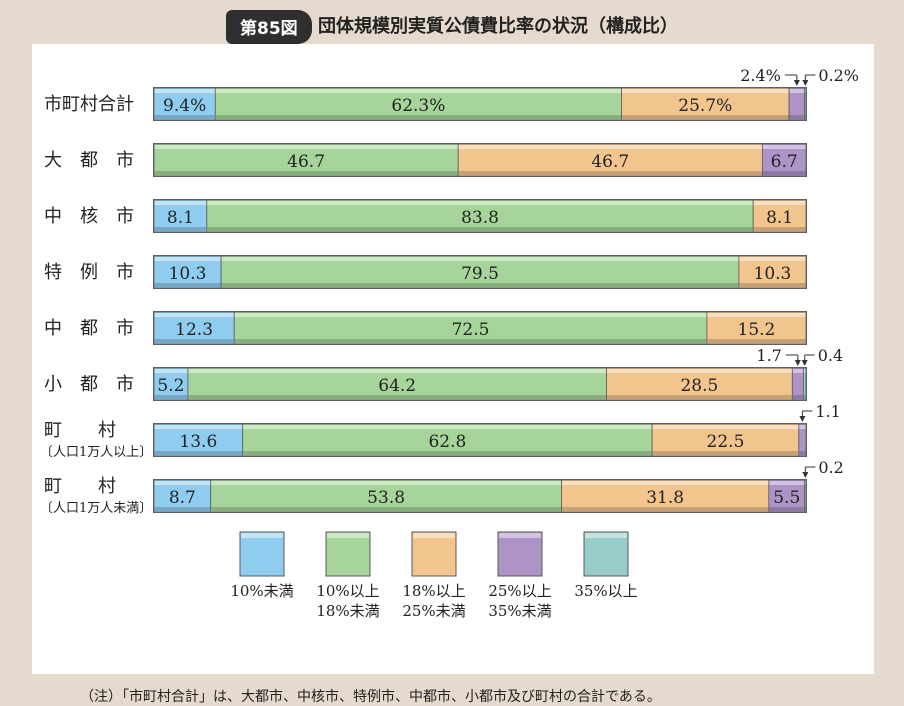  What do you see at coordinates (760, 75) in the screenshot?
I see `callout-label: 2.4%` at bounding box center [760, 75].